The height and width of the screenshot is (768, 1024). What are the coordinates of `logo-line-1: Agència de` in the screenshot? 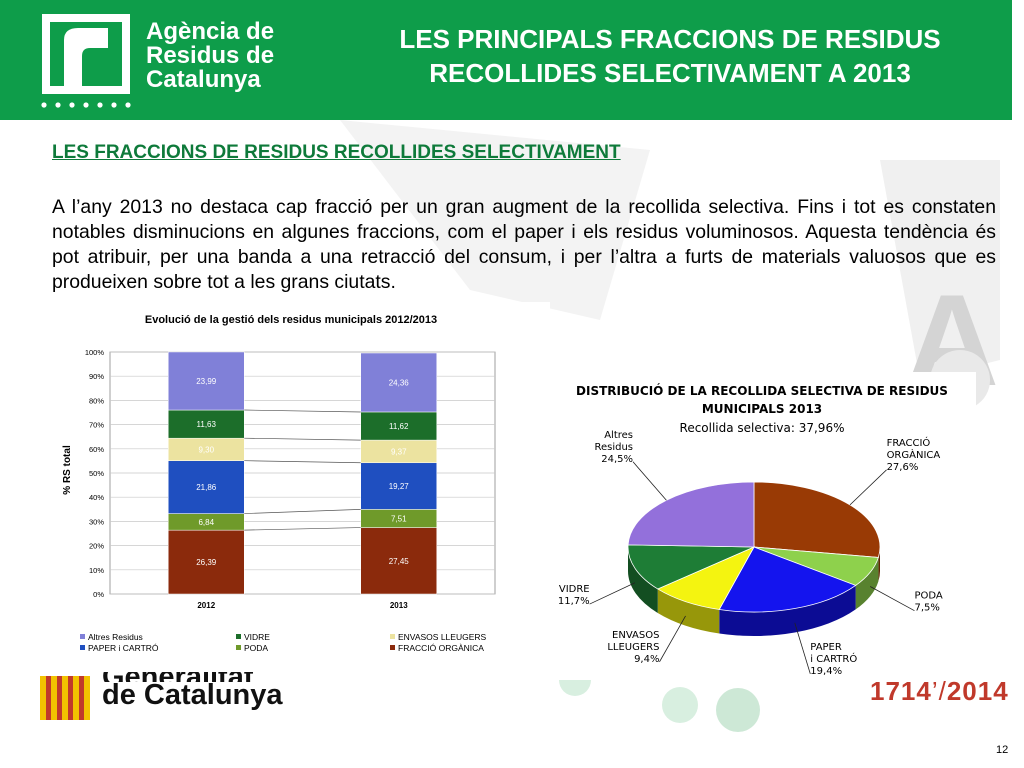 It's located at (210, 31).